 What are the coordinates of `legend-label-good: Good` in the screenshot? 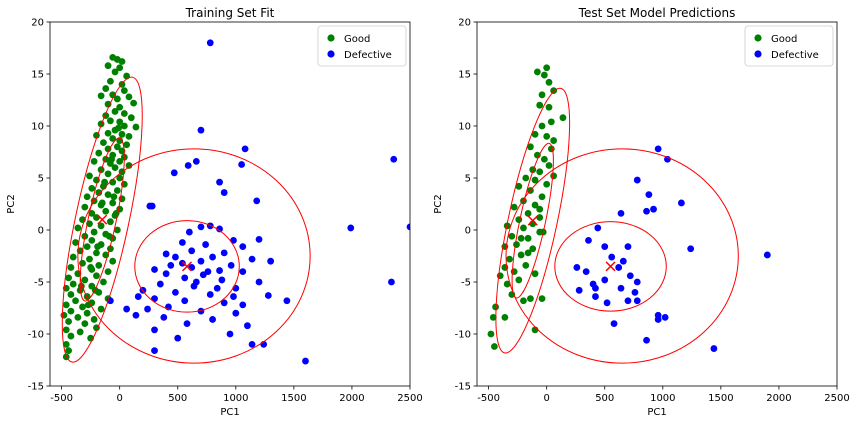 It's located at (784, 39).